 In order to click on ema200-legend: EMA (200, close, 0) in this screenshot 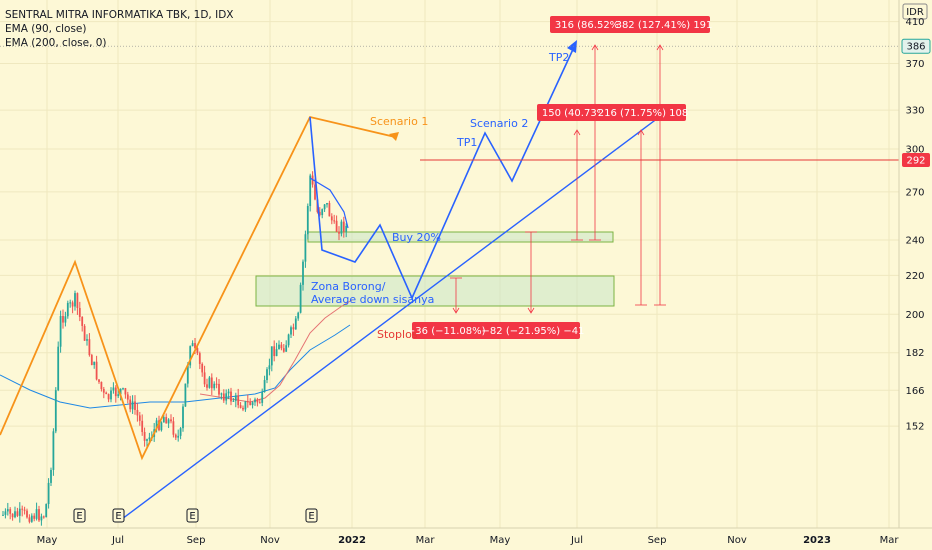, I will do `click(56, 43)`.